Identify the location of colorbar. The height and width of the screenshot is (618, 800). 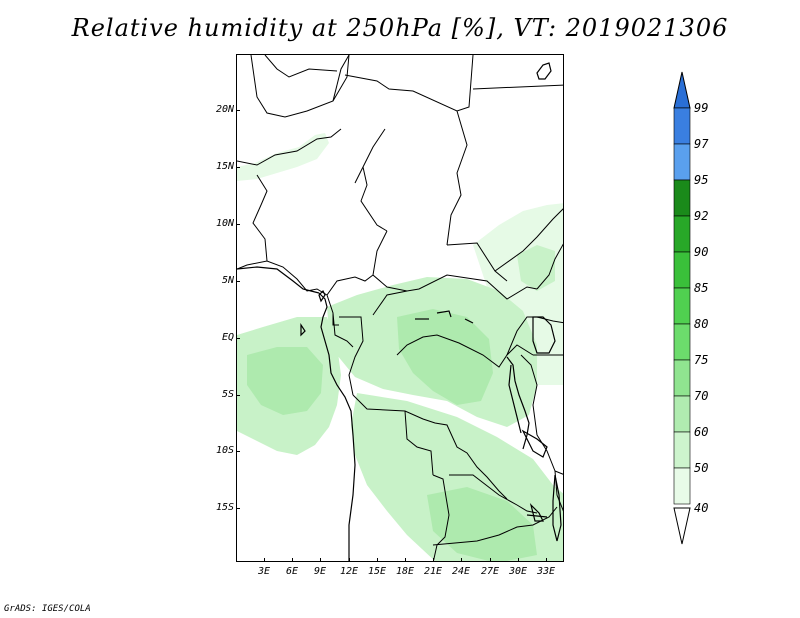
(682, 308).